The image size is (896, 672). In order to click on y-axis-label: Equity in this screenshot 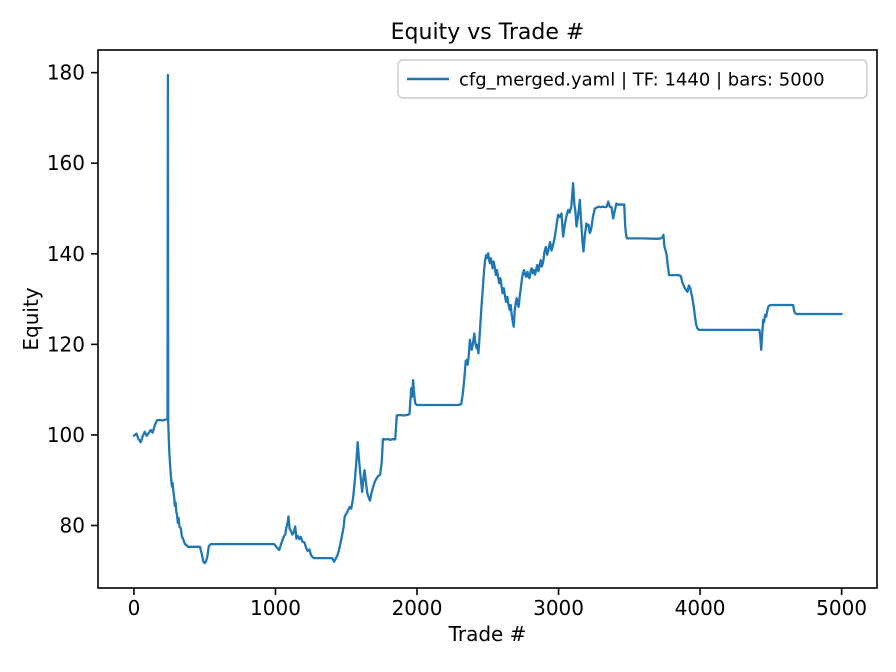, I will do `click(31, 318)`.